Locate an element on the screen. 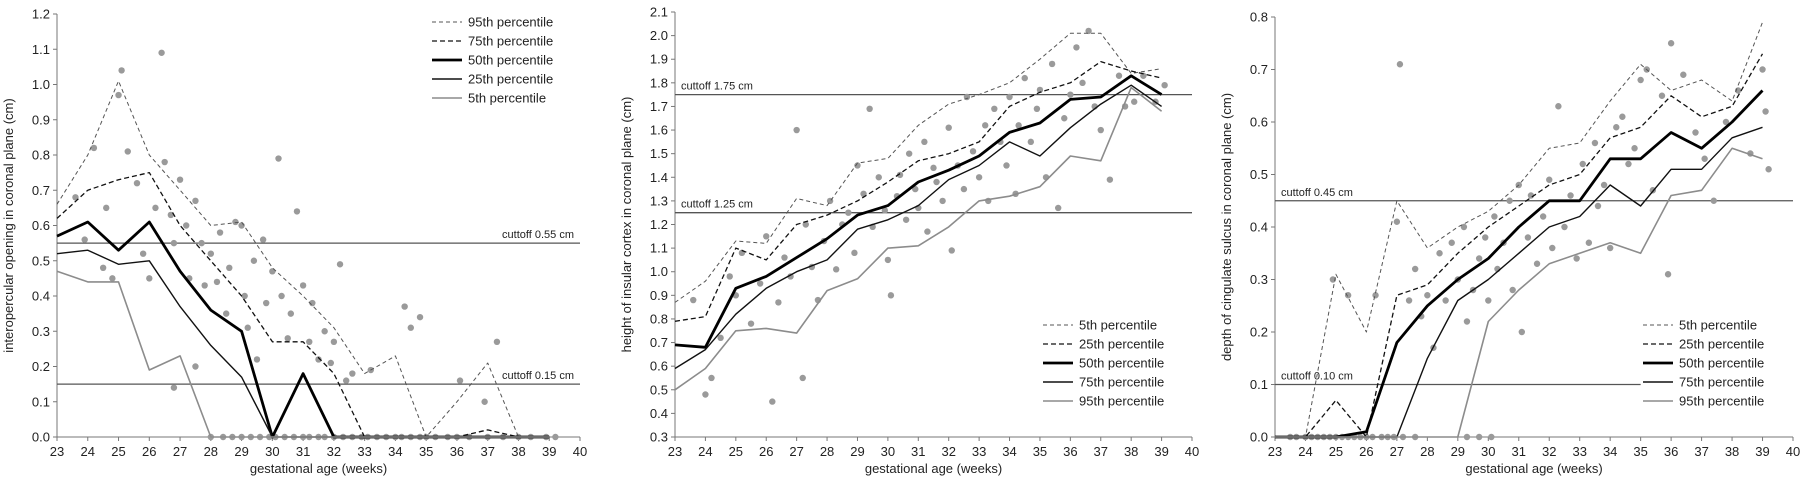 This screenshot has width=1800, height=492. y-tick-label: 1.4 is located at coordinates (659, 177).